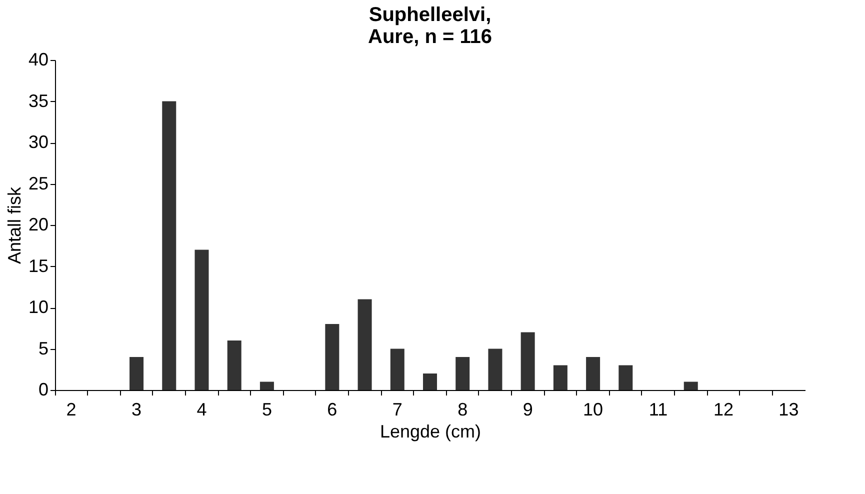 Image resolution: width=865 pixels, height=494 pixels. I want to click on y-tick-label: 30, so click(38, 142).